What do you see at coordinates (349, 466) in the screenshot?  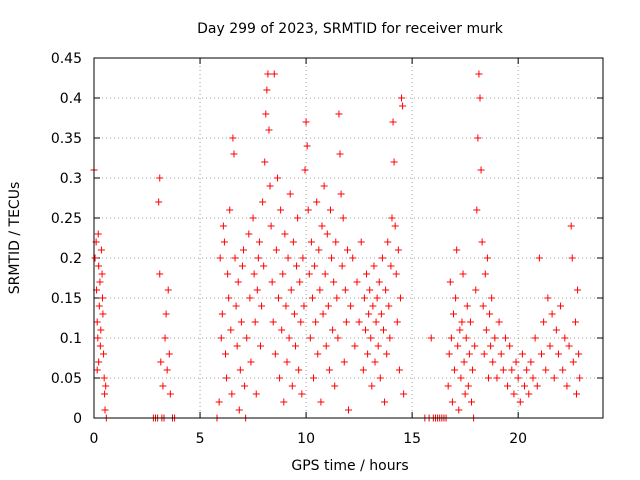 I see `x-axis-title: GPS time / hours` at bounding box center [349, 466].